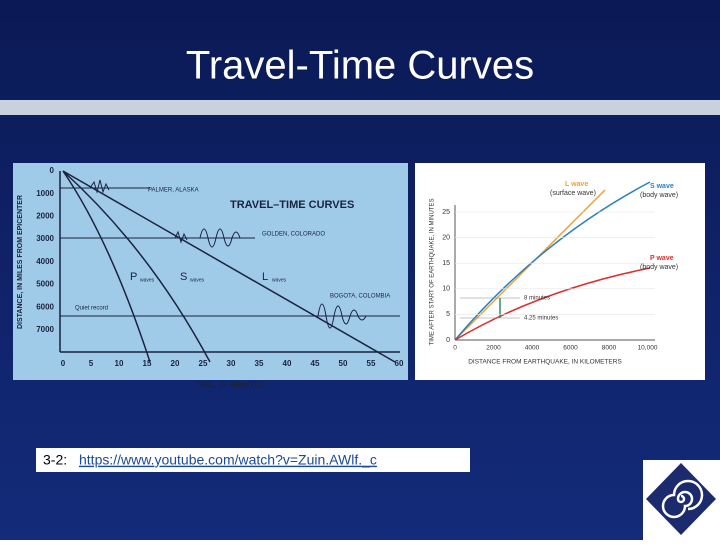 The image size is (720, 545). Describe the element at coordinates (446, 289) in the screenshot. I see `y-tick-label: 10` at that location.